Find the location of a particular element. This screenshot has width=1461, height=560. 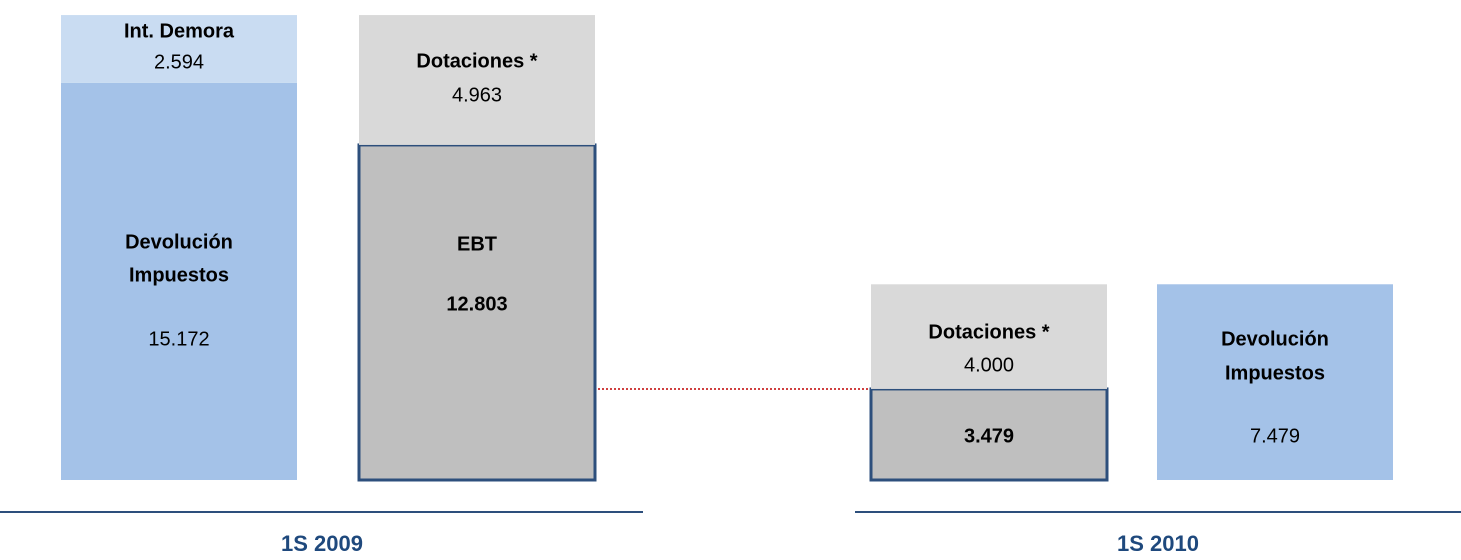

value-label: 12.803 is located at coordinates (476, 304).